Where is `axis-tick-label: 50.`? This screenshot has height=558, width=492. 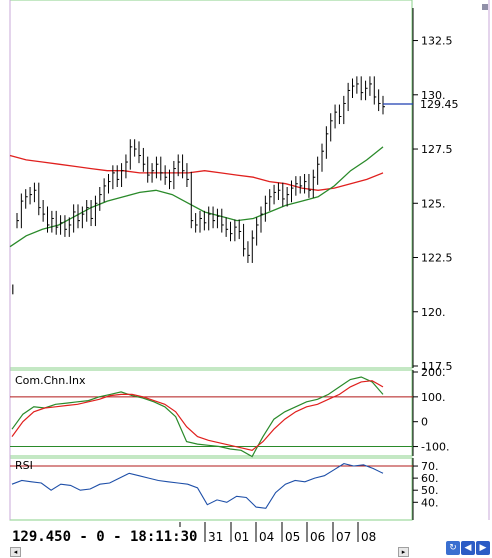
axis-tick-label: 50. is located at coordinates (430, 490).